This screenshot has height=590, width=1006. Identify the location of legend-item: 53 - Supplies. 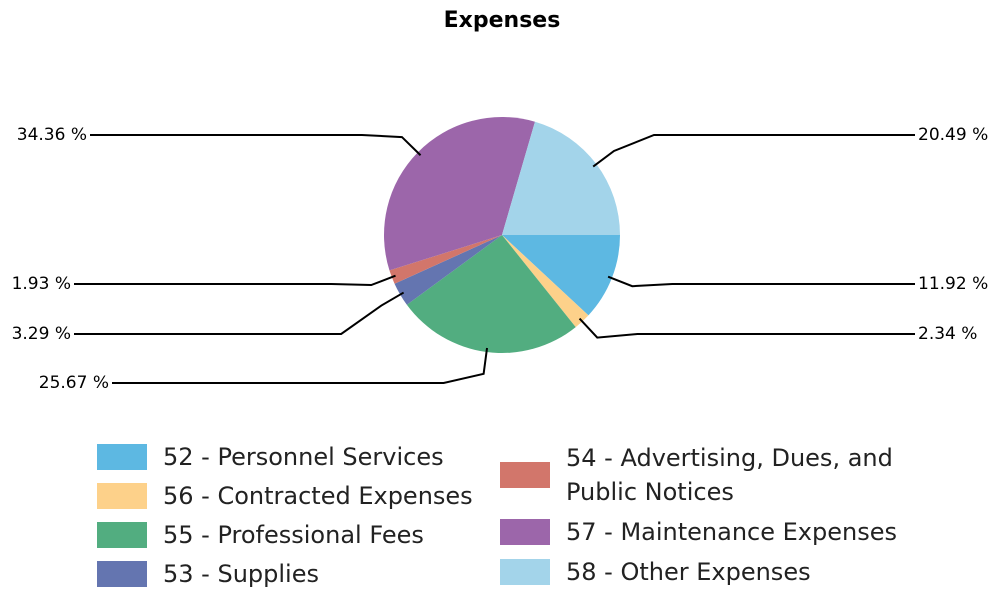
(287, 573).